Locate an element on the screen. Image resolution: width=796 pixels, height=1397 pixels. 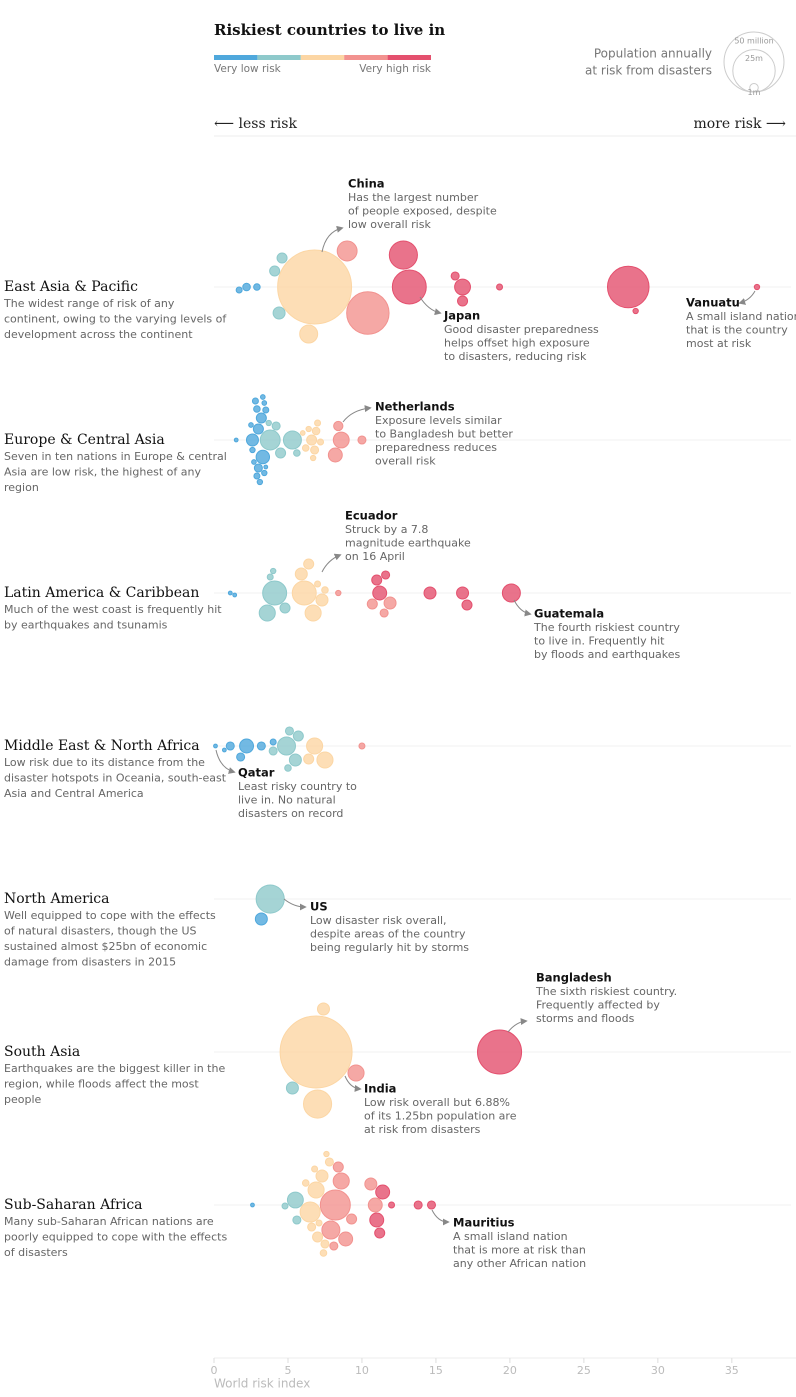
annotation-text: any other African nation is located at coordinates (519, 1263).